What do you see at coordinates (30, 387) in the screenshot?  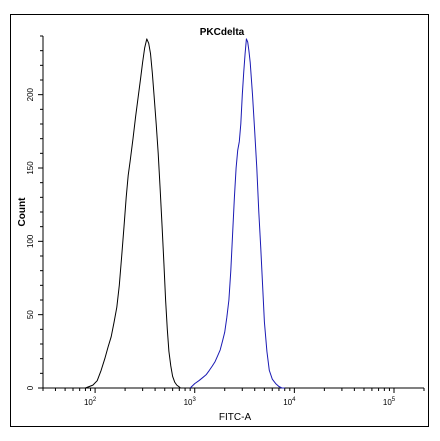 I see `y-tick-label: 0` at bounding box center [30, 387].